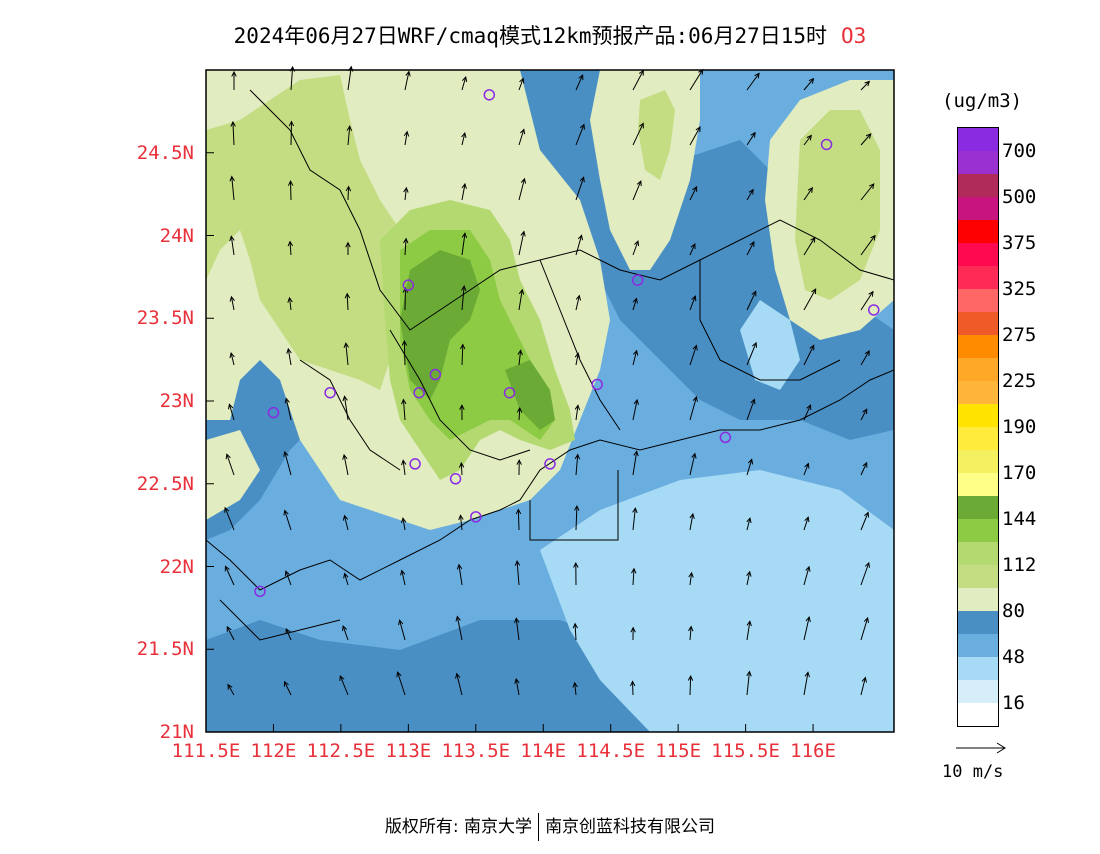 The width and height of the screenshot is (1100, 854). I want to click on colorbar-label: 48, so click(1013, 657).